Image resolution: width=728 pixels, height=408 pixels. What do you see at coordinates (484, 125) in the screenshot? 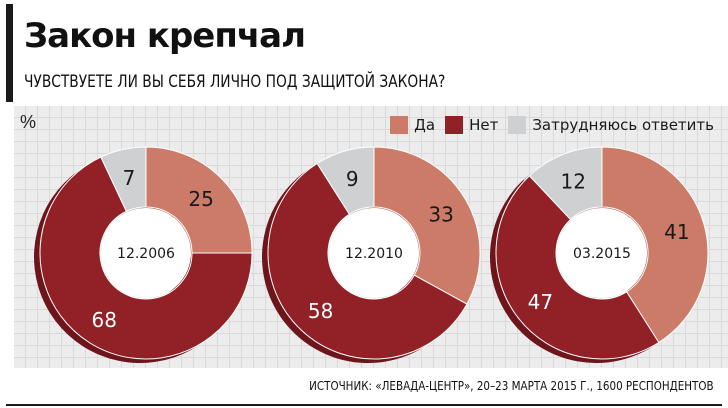
I see `legend-label-no: Нет` at bounding box center [484, 125].